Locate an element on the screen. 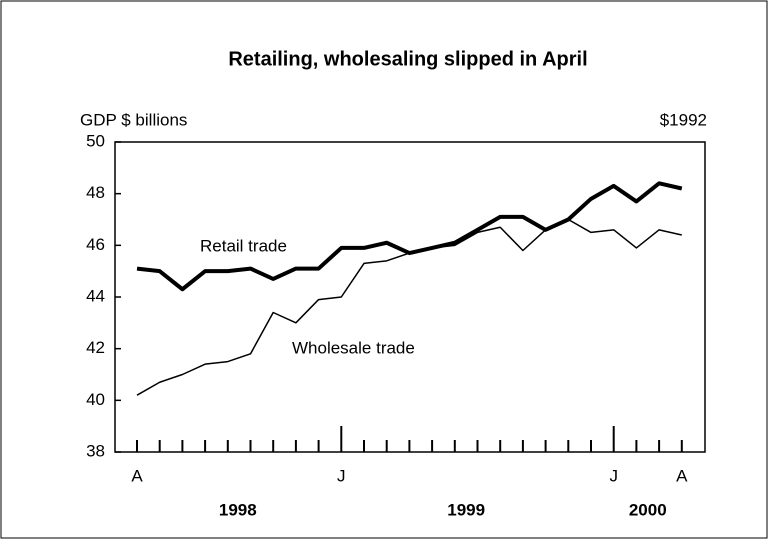 The width and height of the screenshot is (769, 544). year-label: 1998 is located at coordinates (238, 509).